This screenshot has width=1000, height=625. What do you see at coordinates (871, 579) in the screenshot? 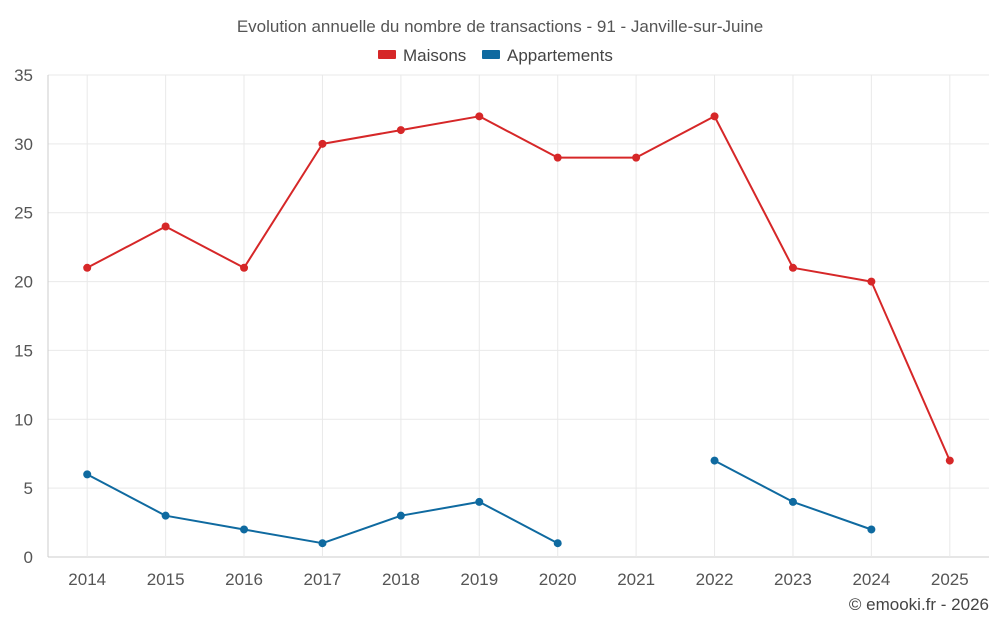
I see `x-tick-label: 2024` at bounding box center [871, 579].